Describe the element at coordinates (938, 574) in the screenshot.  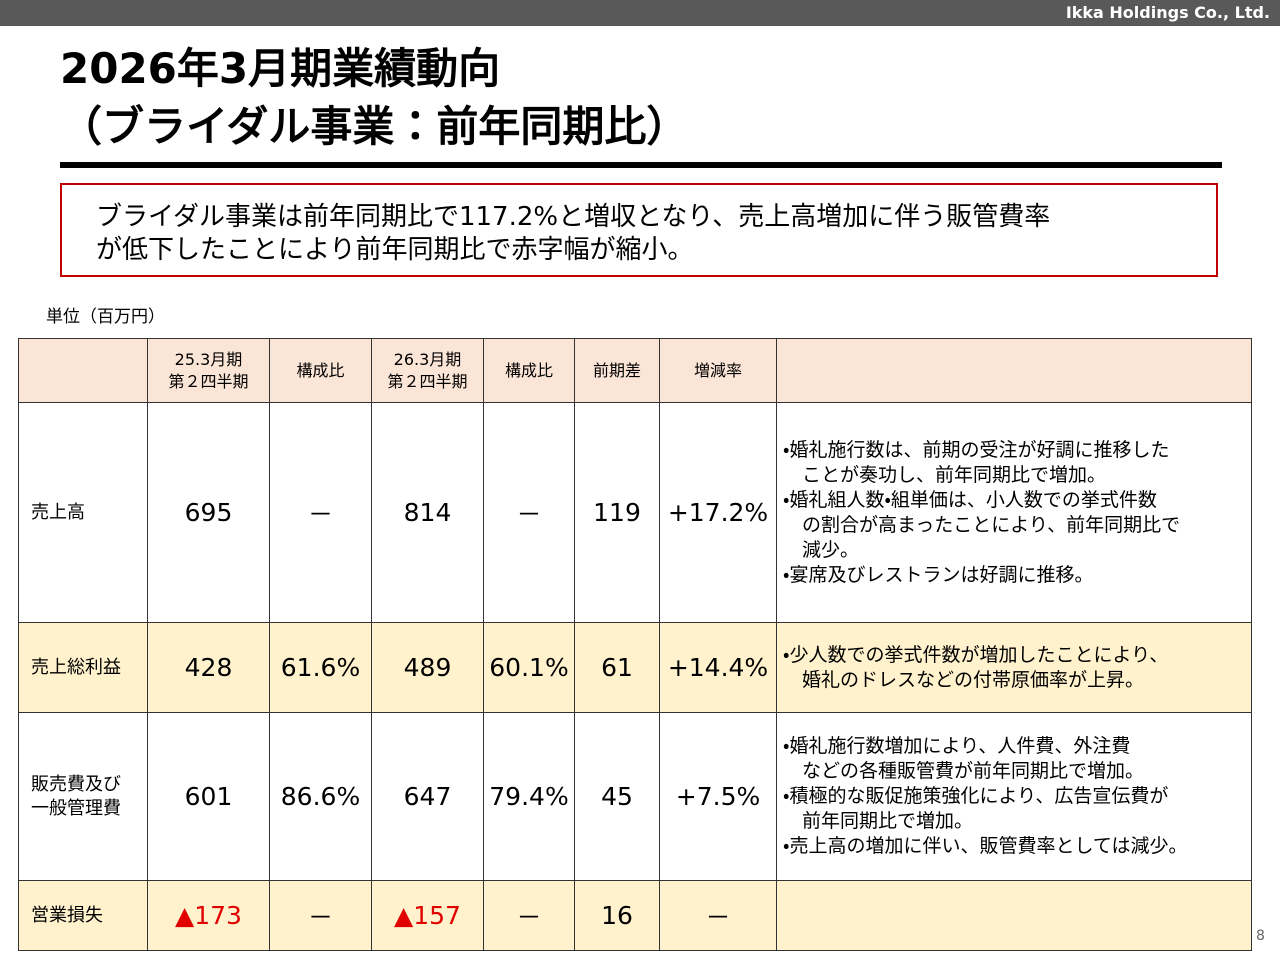
I see `note-line: ・宴席及びレストランは好調に推移。` at that location.